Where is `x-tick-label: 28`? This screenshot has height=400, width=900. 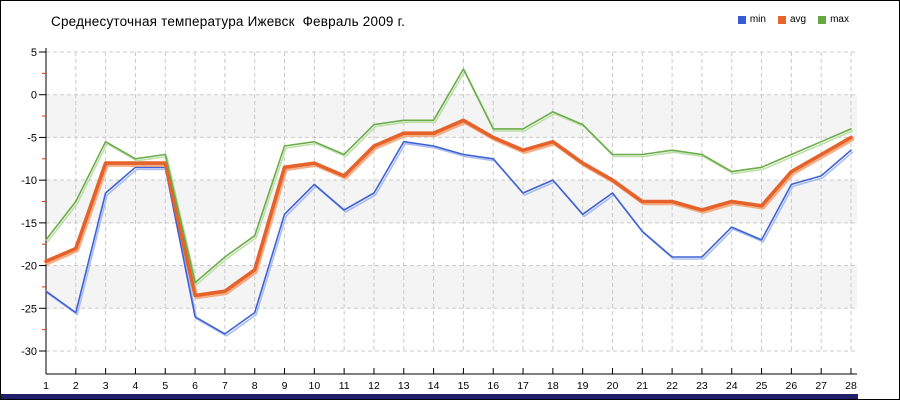
x-tick-label: 28 is located at coordinates (851, 386).